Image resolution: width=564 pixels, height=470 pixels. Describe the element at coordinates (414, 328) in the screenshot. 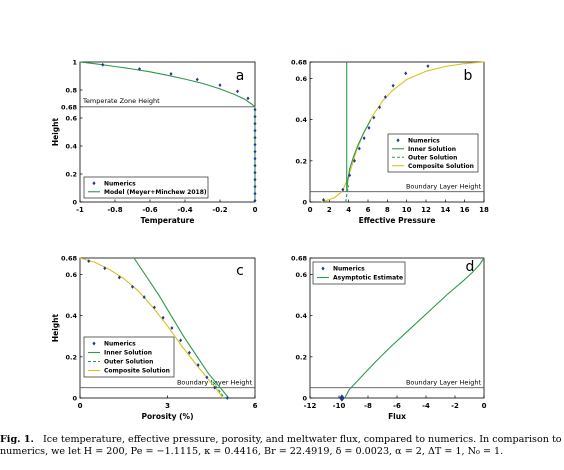

I see `asymptotic-estimate-line` at that location.